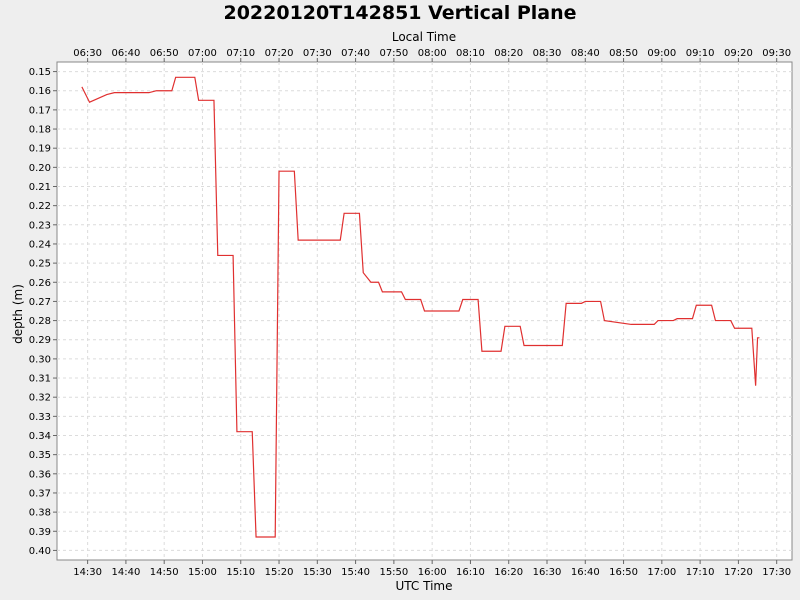 This screenshot has width=800, height=600. What do you see at coordinates (547, 53) in the screenshot?
I see `x2-tick-label: 08:30` at bounding box center [547, 53].